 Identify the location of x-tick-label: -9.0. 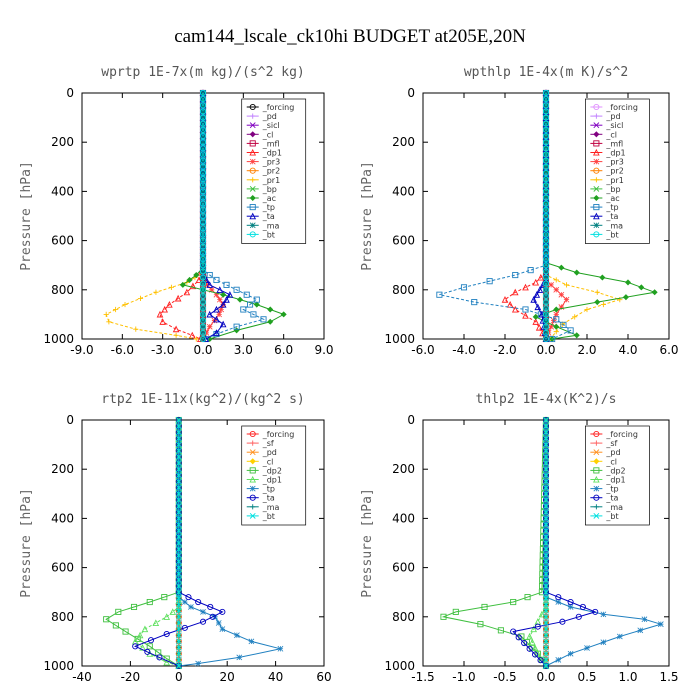
(81, 350).